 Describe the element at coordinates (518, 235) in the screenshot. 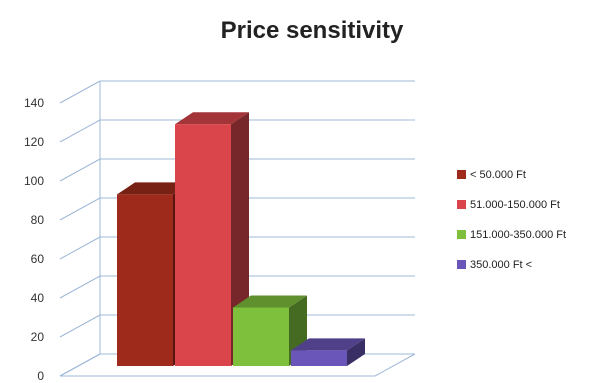

I see `legend-label: 151.000-350.000 Ft` at that location.